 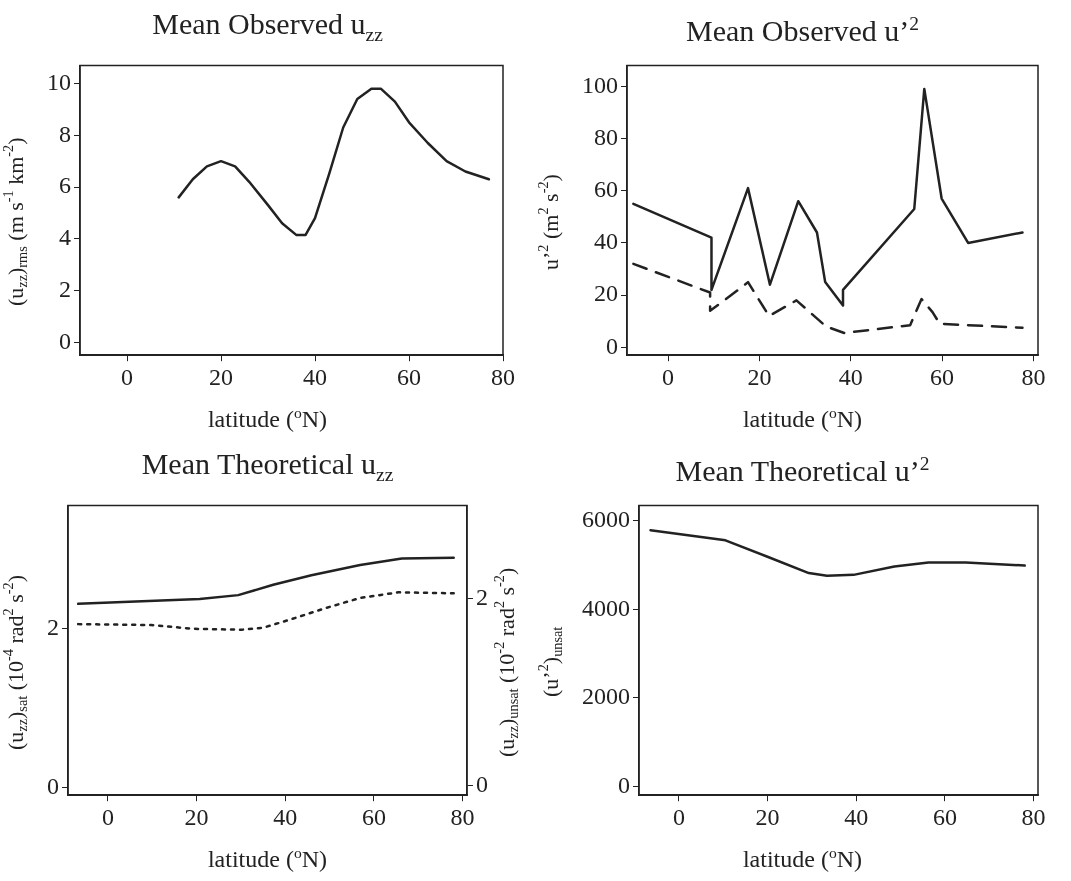 I want to click on y-tick-label: 20, so click(x=606, y=293).